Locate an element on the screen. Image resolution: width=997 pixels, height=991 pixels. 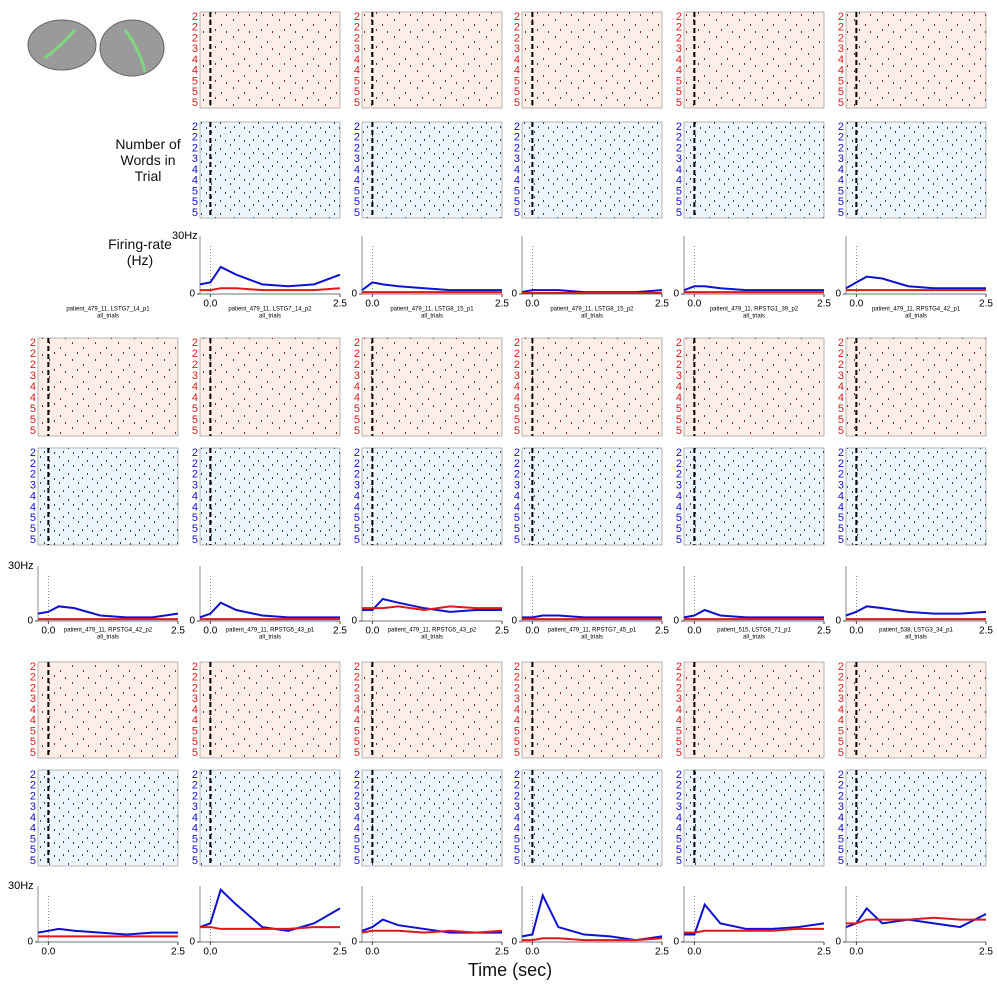
x-tick-label: 2.5 is located at coordinates (662, 304).